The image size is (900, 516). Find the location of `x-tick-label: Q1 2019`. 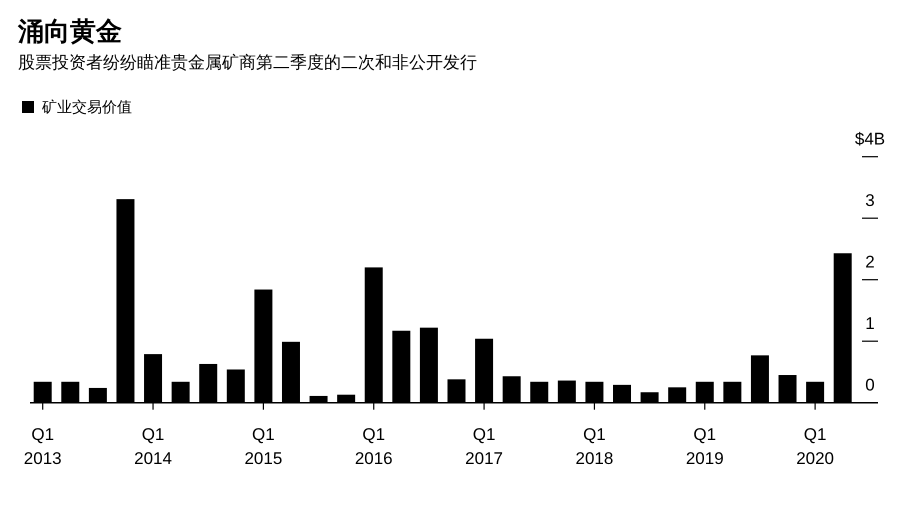

x-tick-label: Q1 2019 is located at coordinates (705, 446).